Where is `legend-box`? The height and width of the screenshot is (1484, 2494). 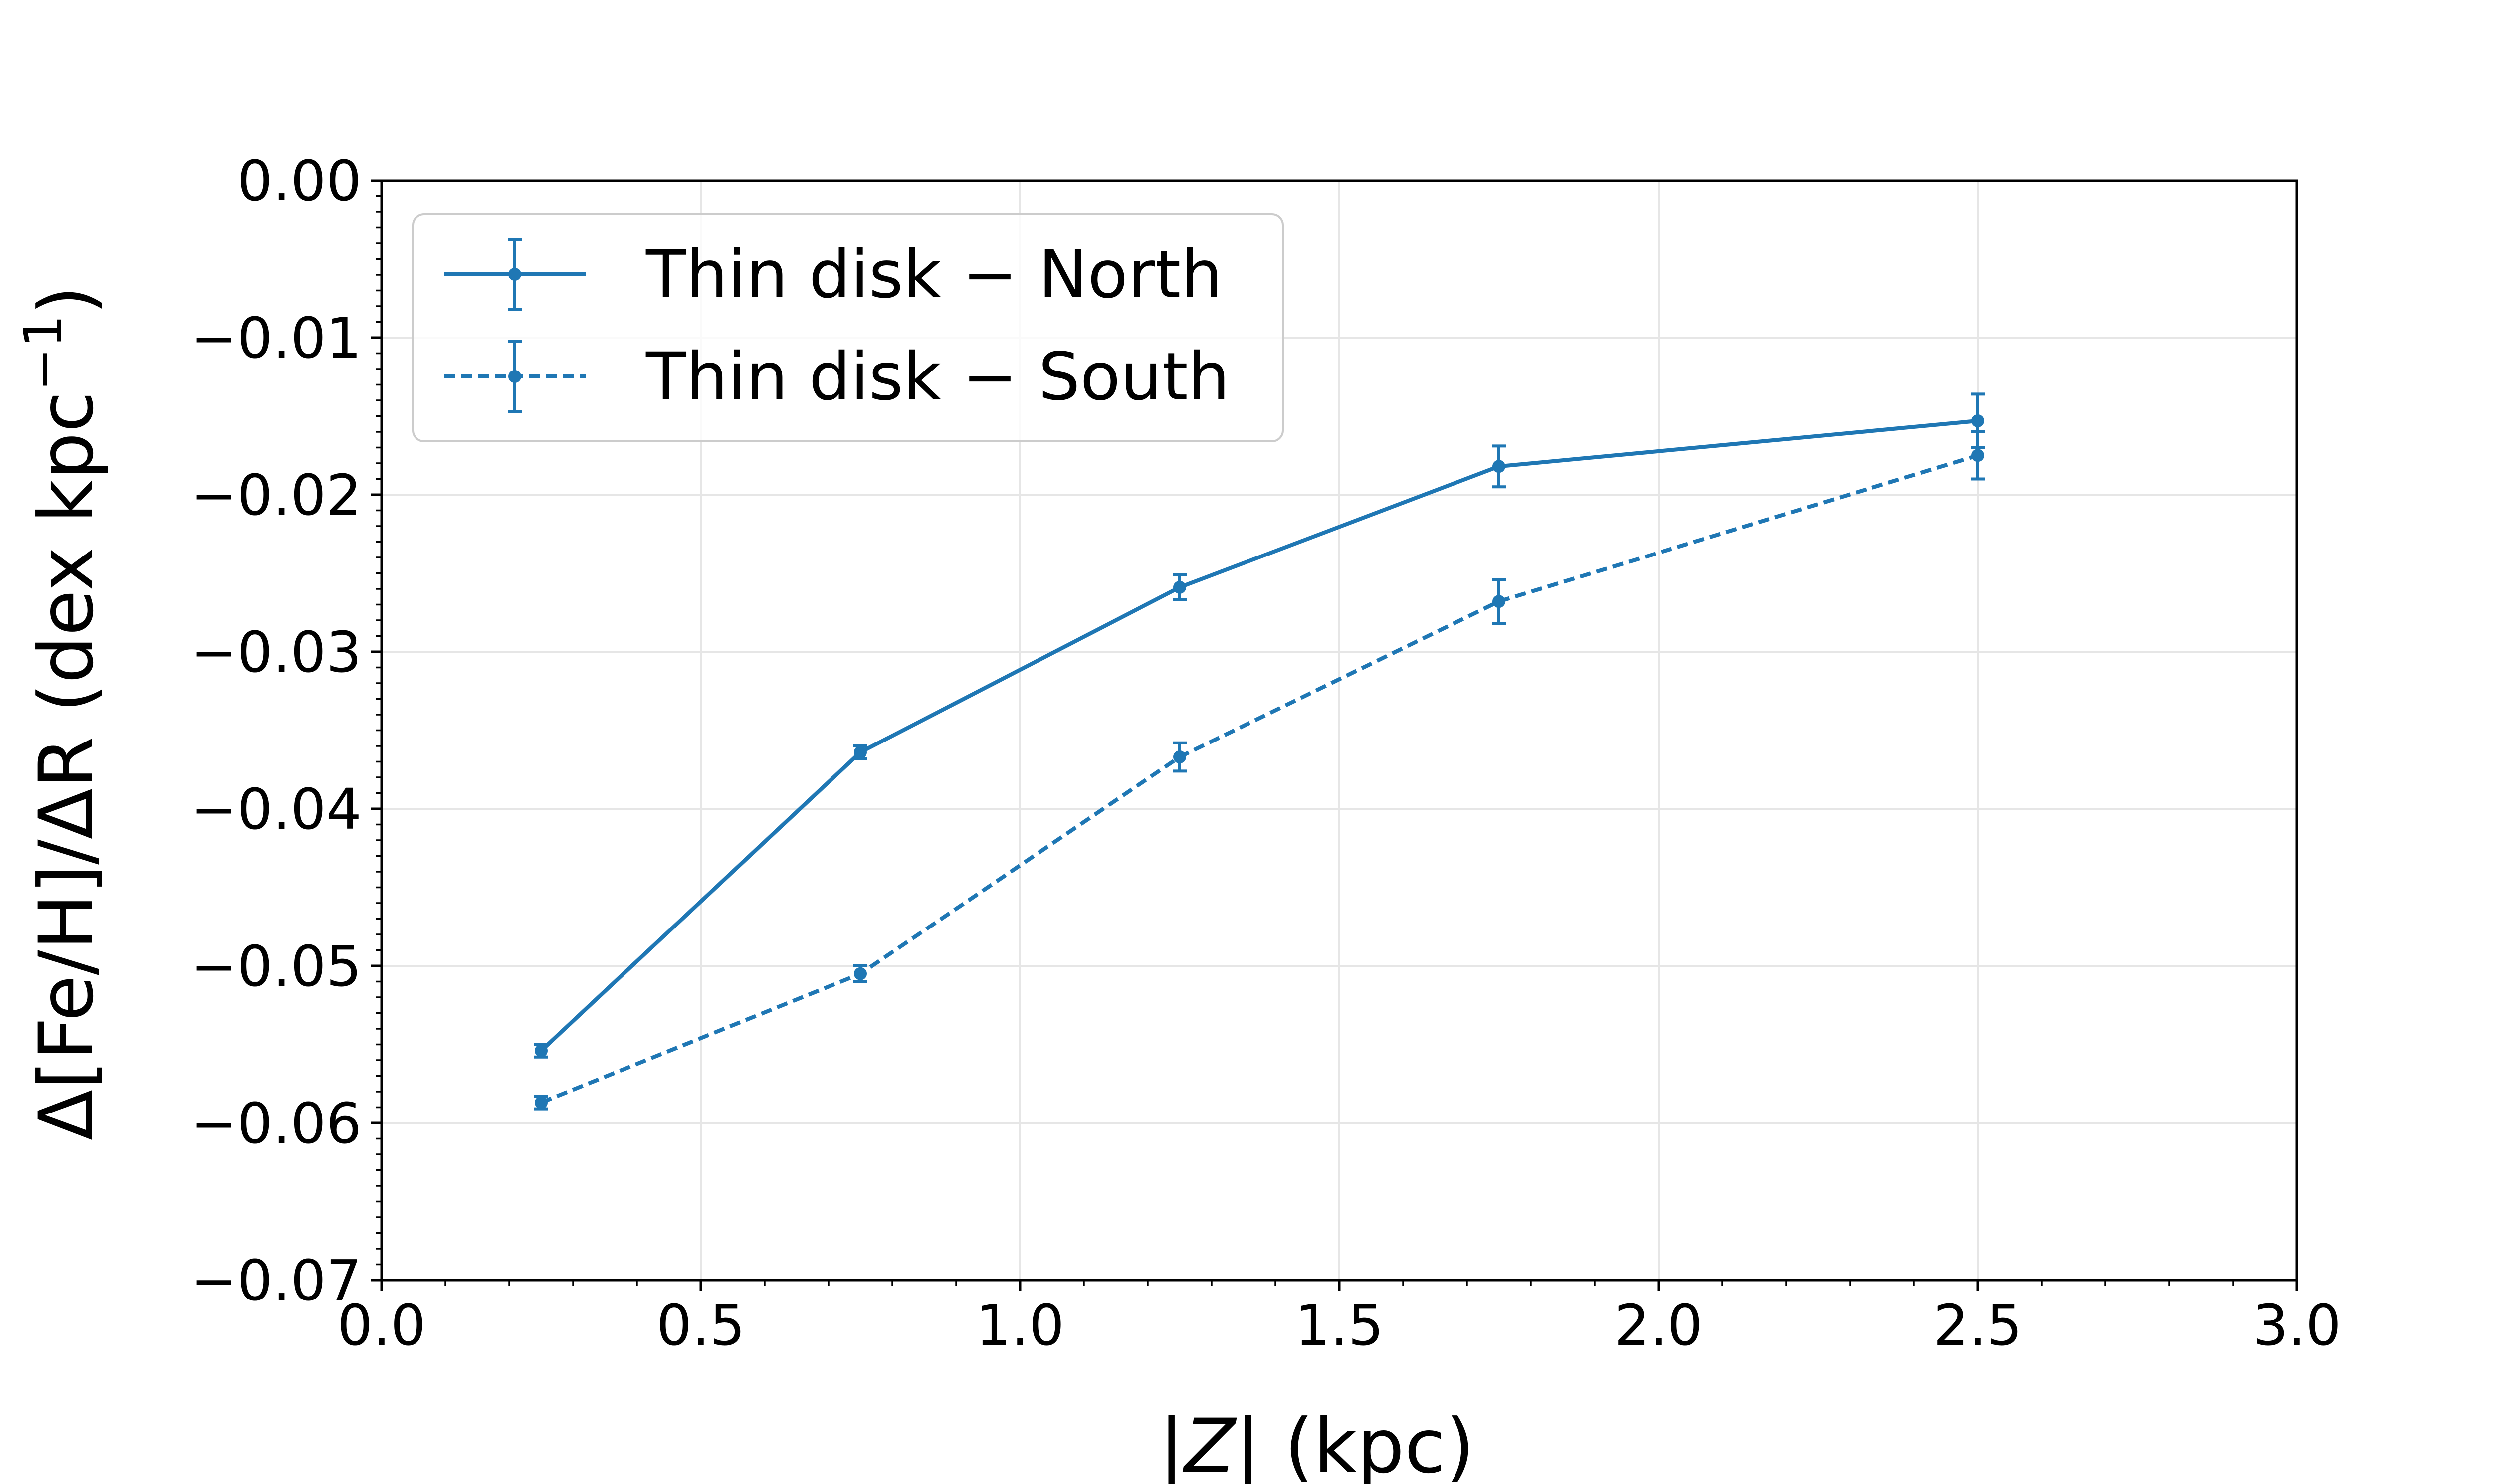
legend-box is located at coordinates (848, 327).